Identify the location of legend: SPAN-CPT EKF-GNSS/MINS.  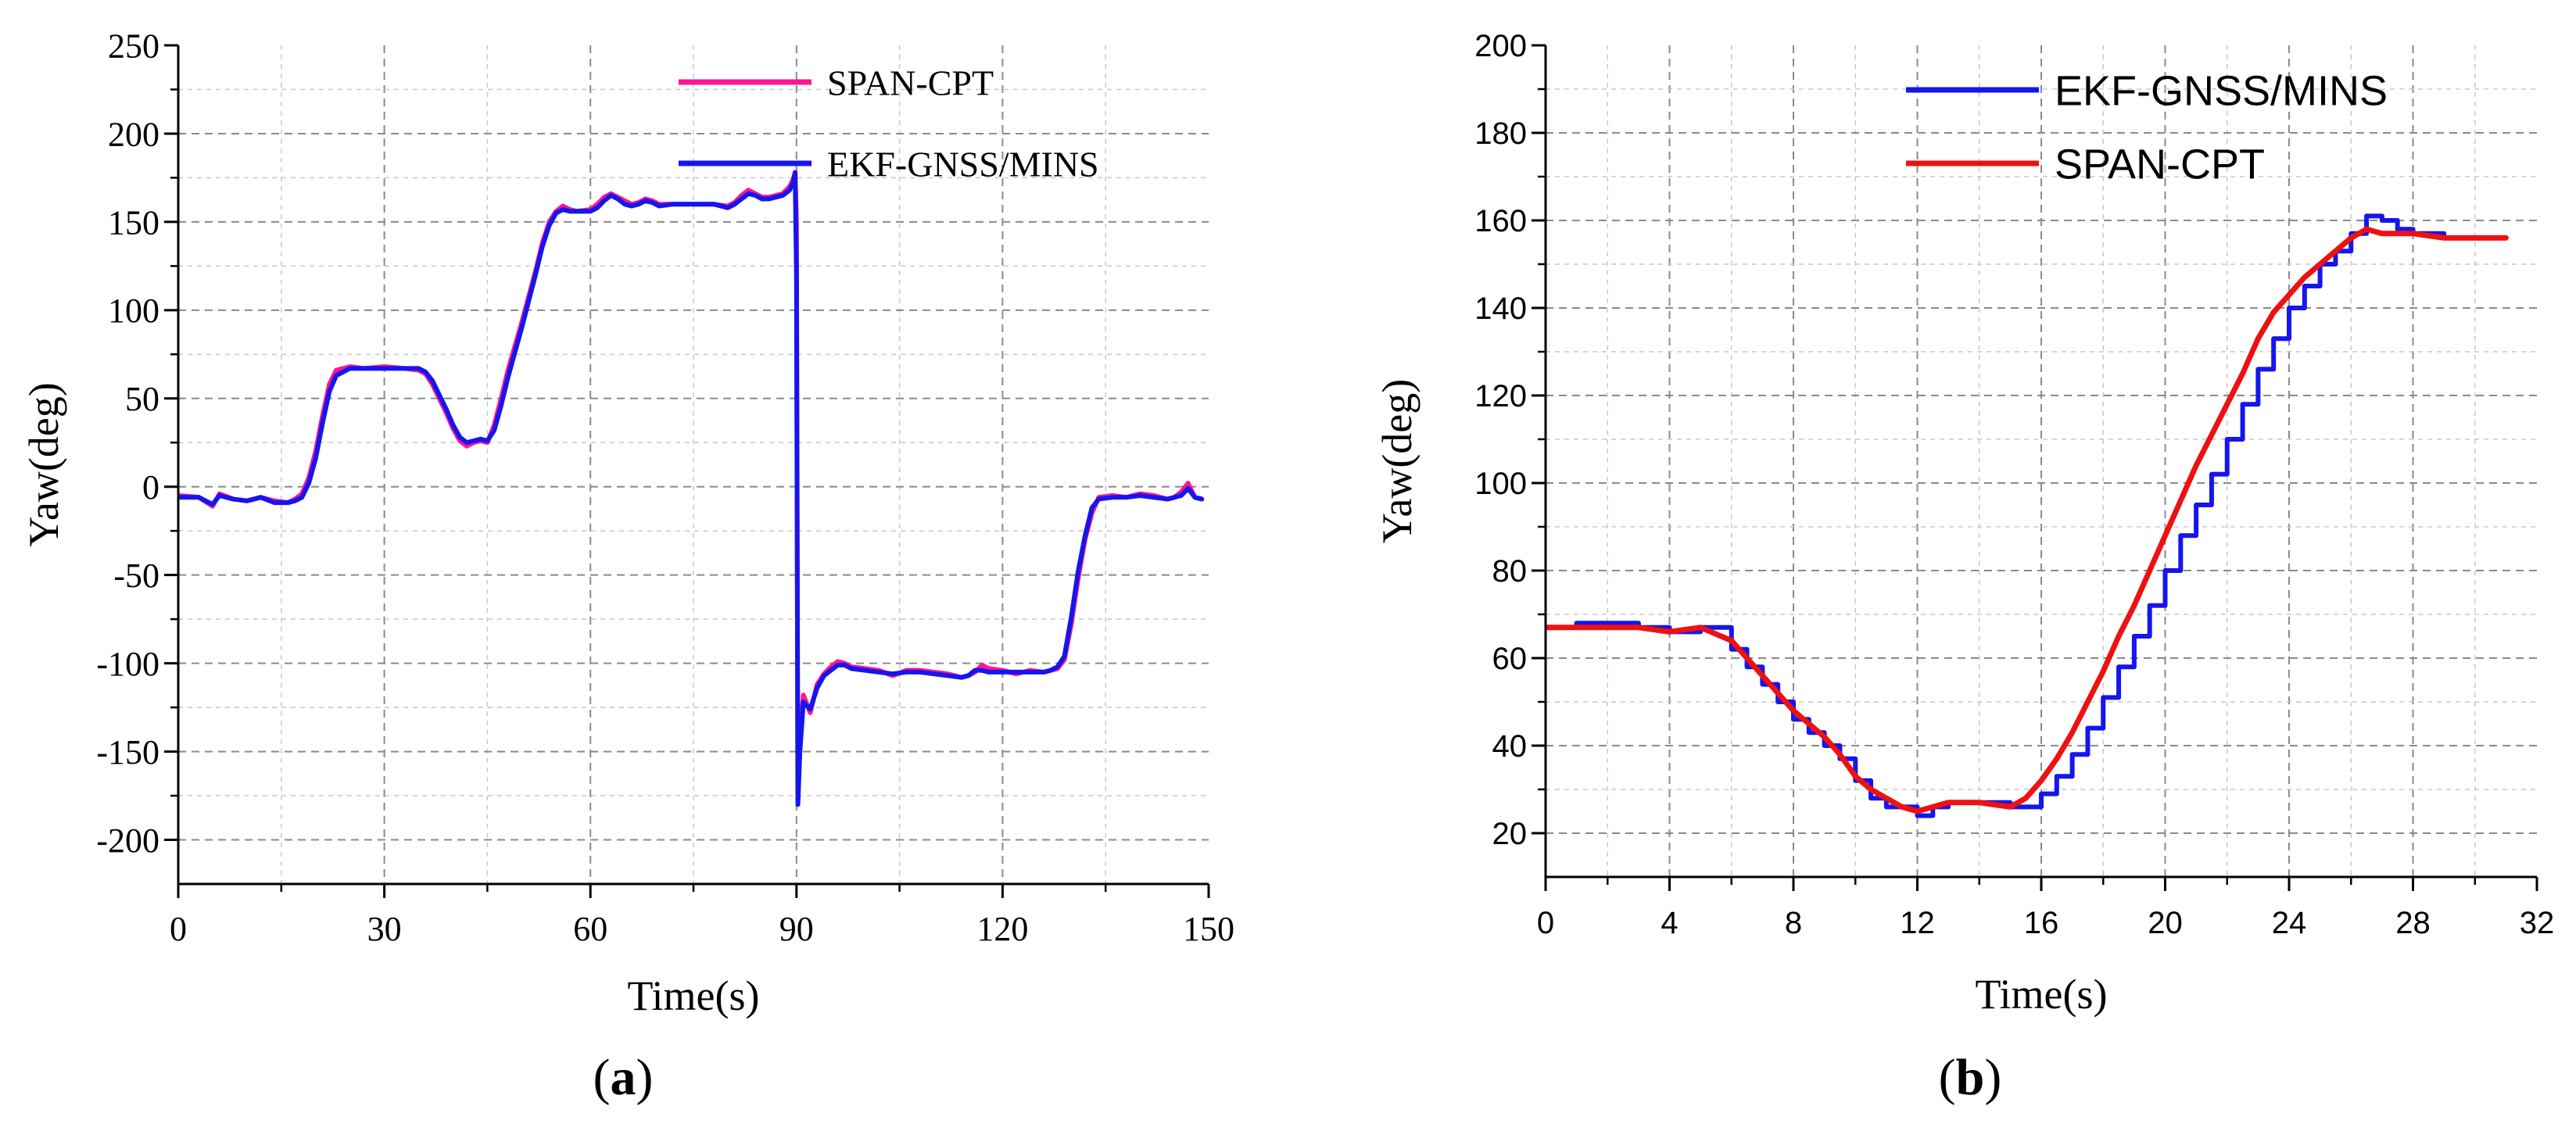
(889, 124).